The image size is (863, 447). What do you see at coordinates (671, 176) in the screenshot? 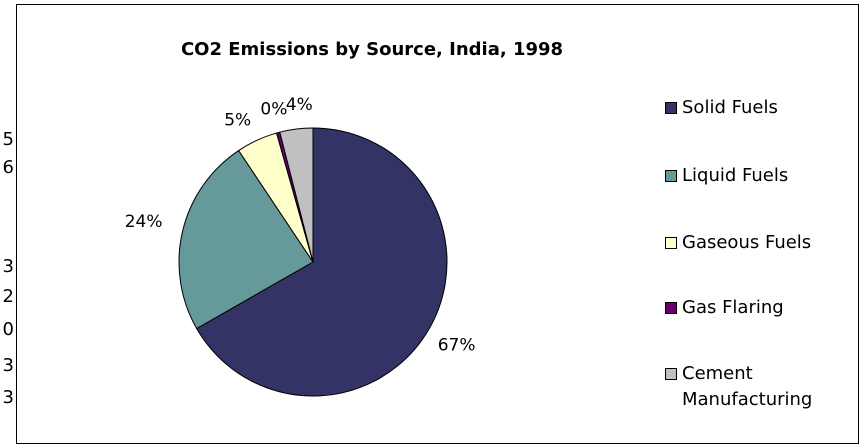
I see `legend-swatch-liquid-fuels` at bounding box center [671, 176].